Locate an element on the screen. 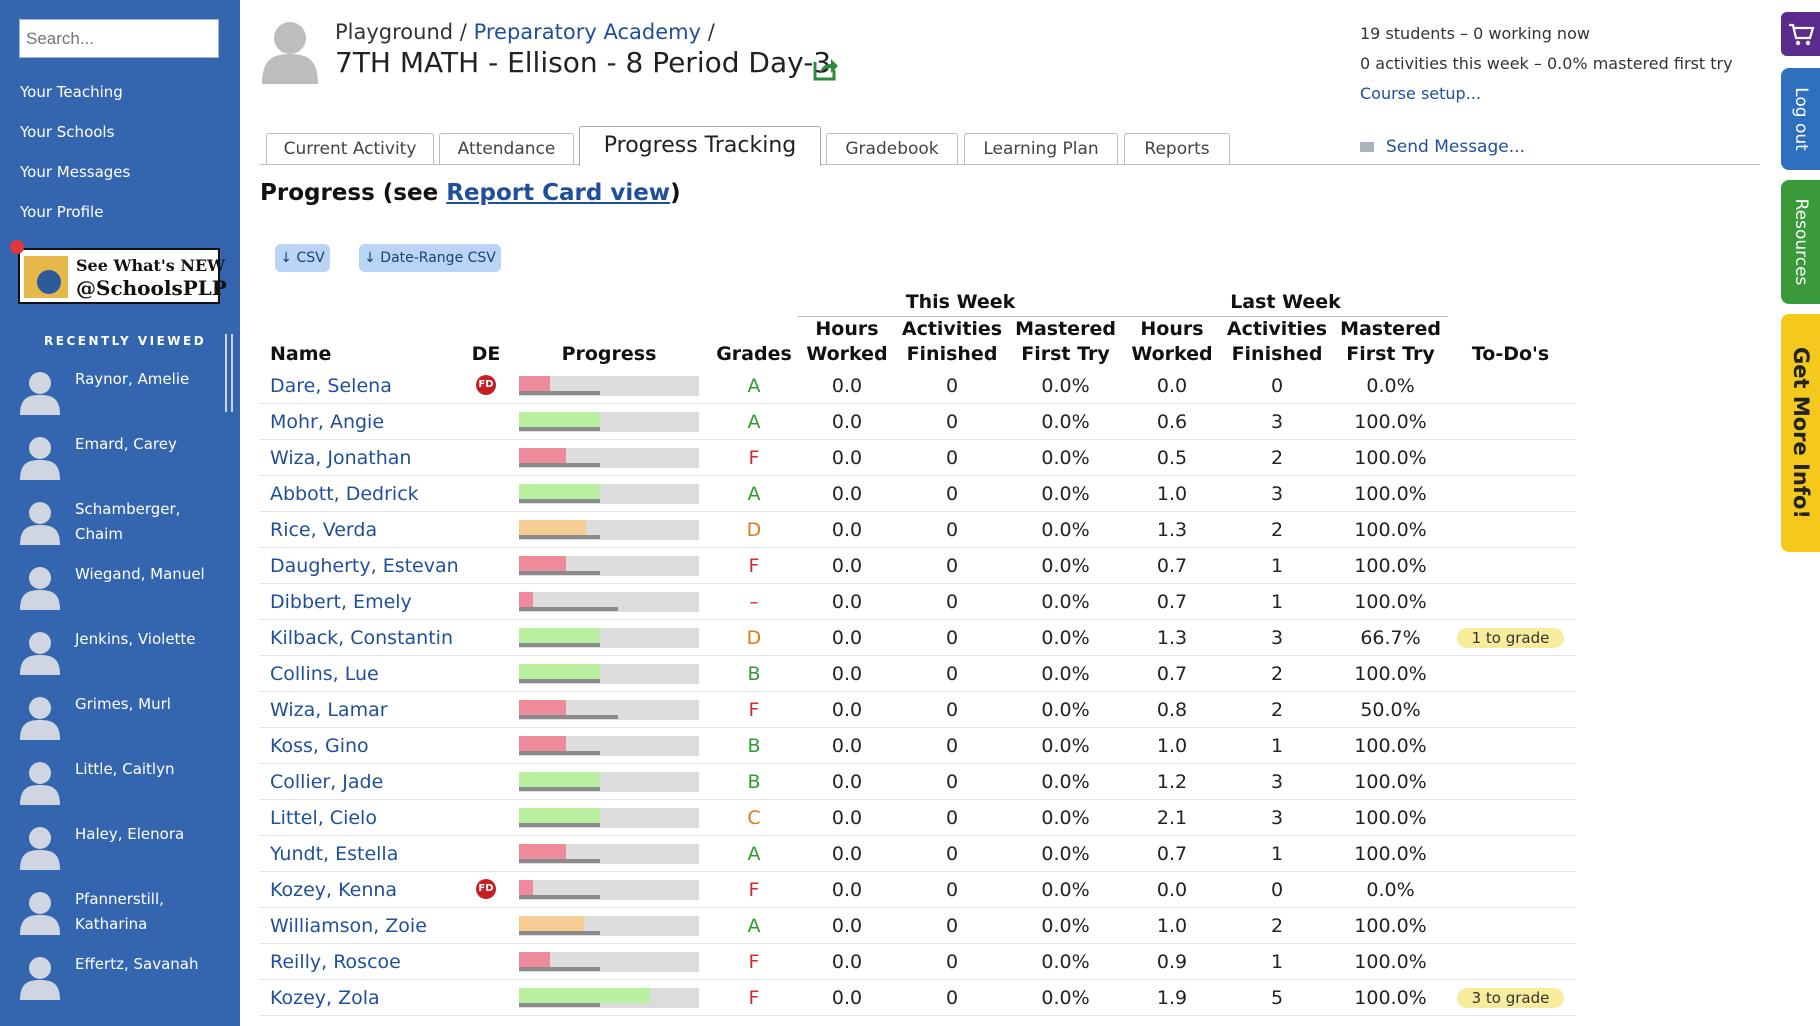 Image resolution: width=1820 pixels, height=1026 pixels. student-name-link: Littel, Cielo is located at coordinates (323, 818).